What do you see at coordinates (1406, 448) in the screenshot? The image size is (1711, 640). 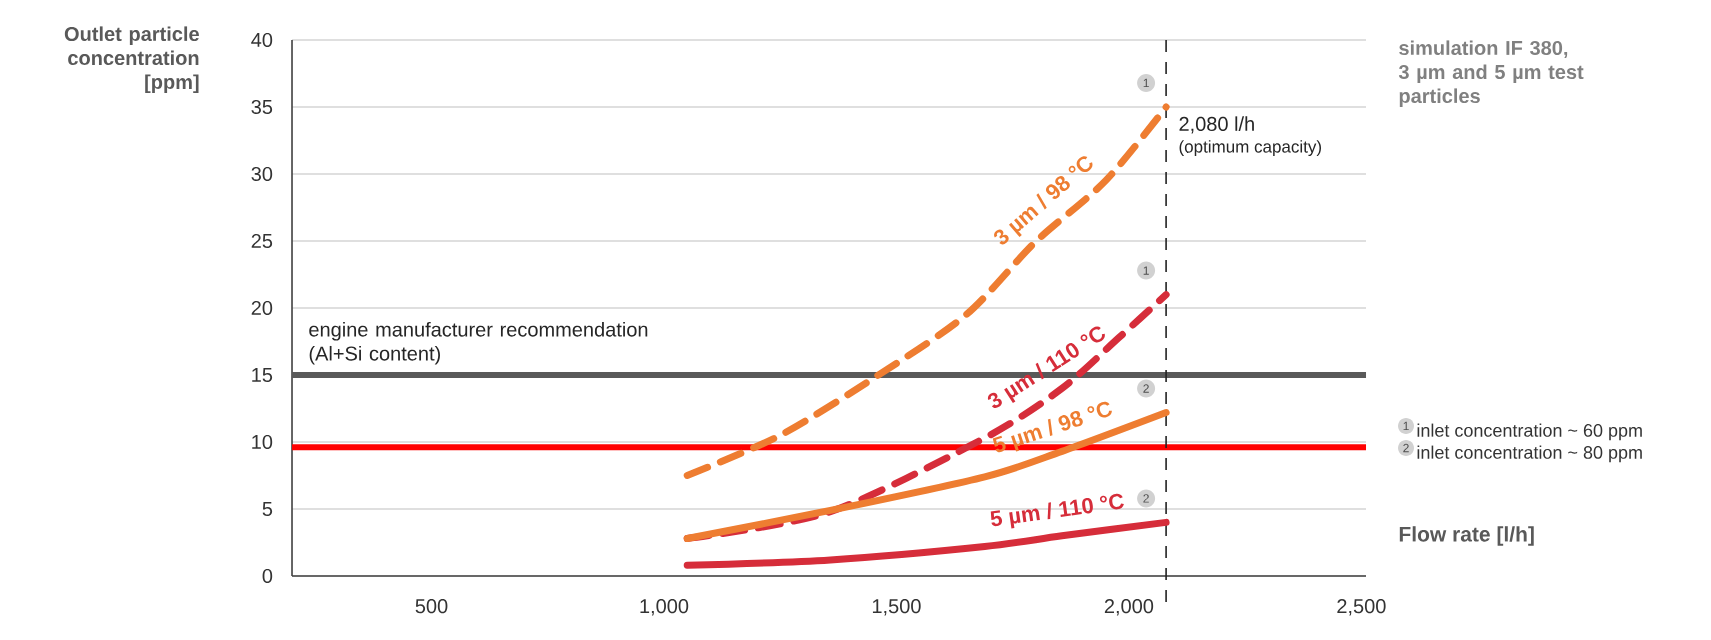 I see `text: 2` at bounding box center [1406, 448].